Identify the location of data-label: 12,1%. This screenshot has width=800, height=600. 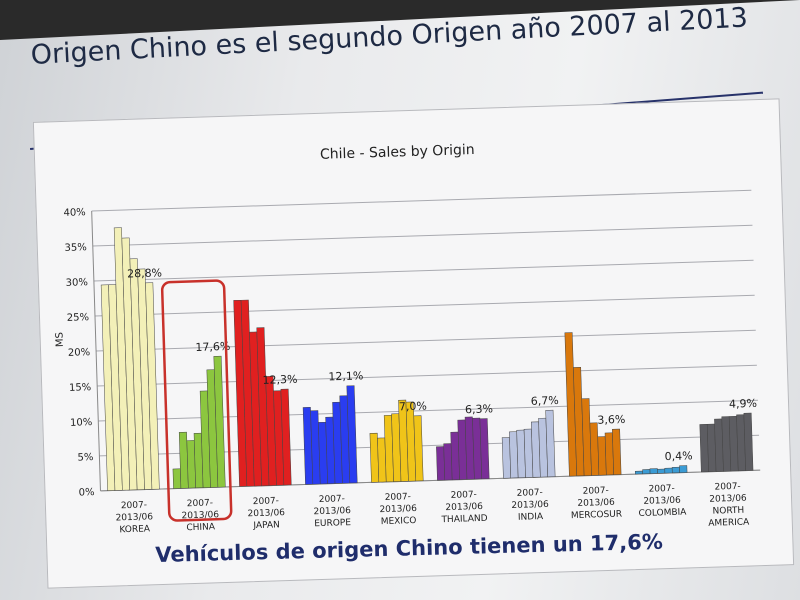
(345, 376).